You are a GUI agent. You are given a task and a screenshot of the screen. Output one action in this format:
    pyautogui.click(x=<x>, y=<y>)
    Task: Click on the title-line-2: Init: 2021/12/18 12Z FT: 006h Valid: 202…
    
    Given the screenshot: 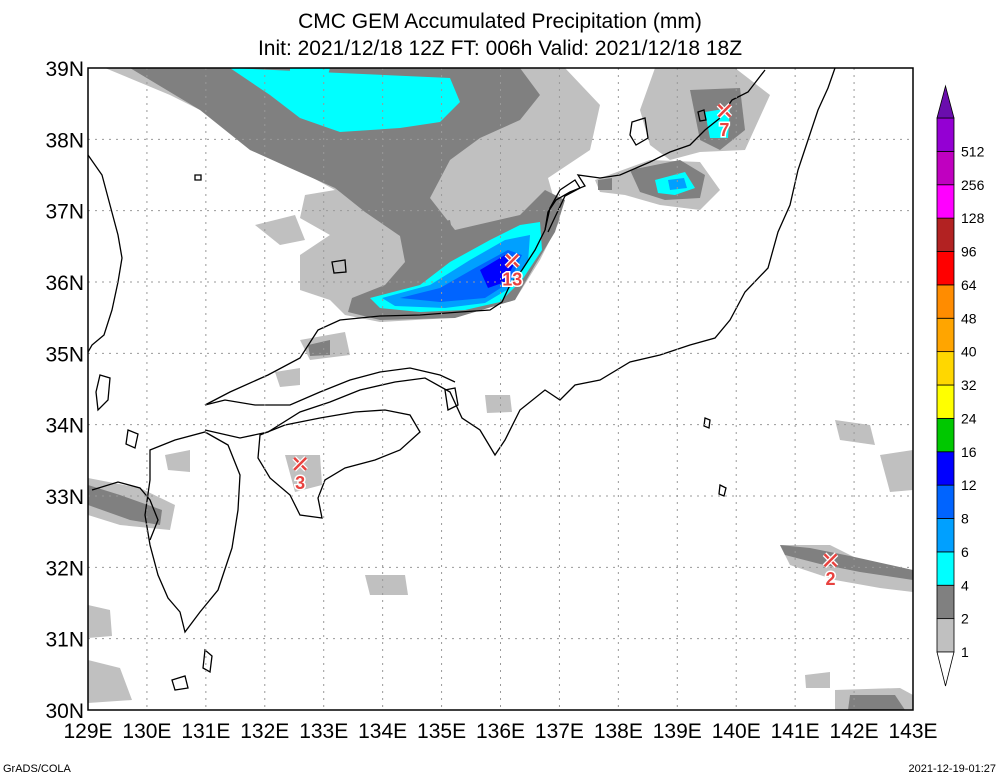 What is the action you would take?
    pyautogui.click(x=500, y=48)
    